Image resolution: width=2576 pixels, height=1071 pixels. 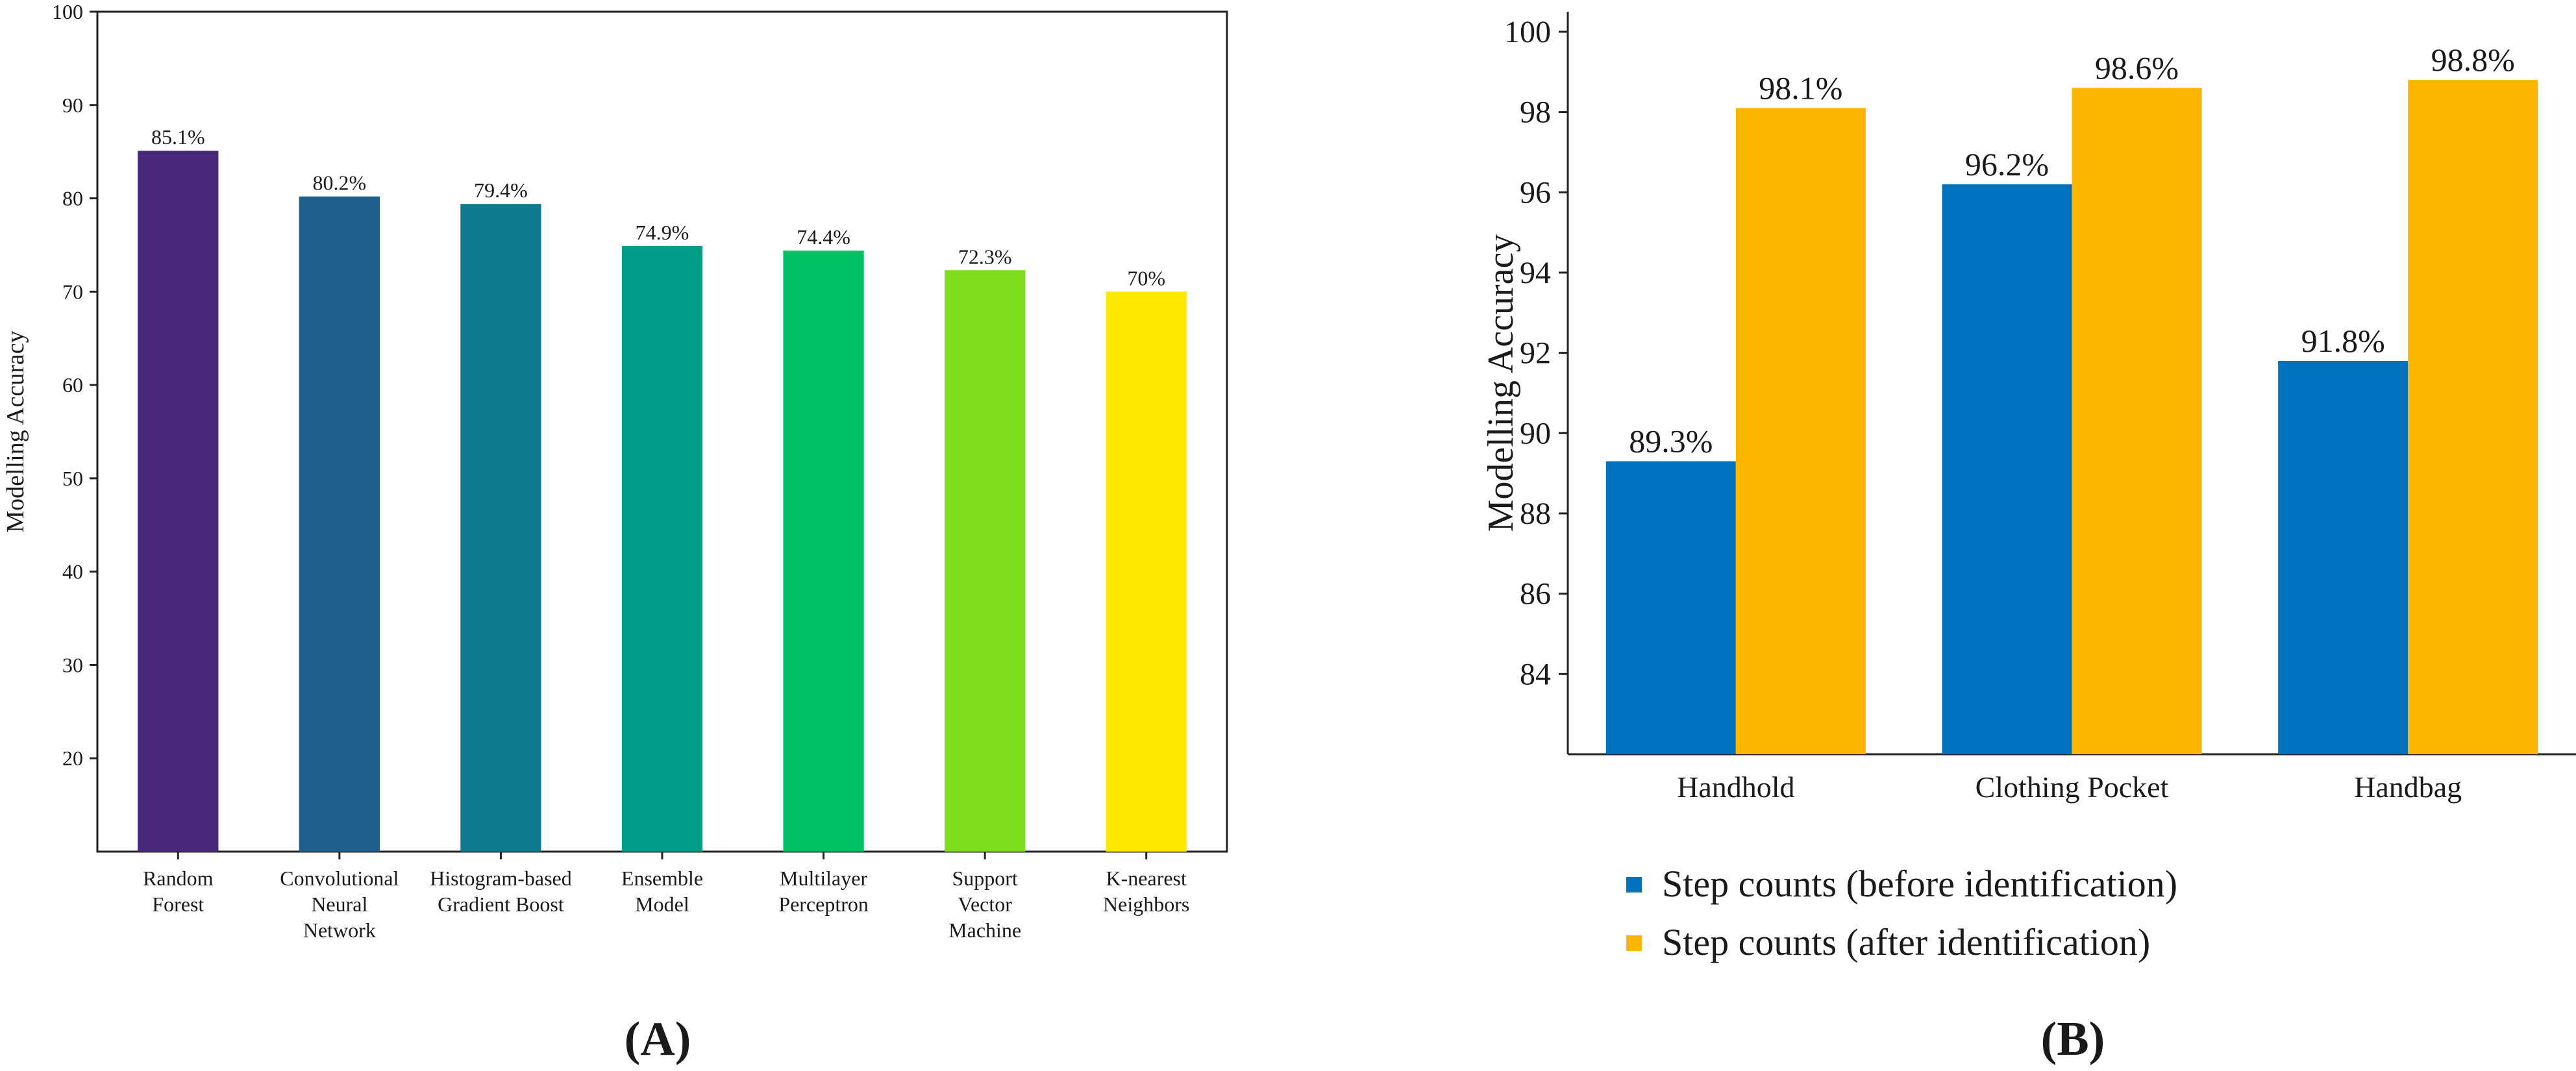 I want to click on chart-a-y-tick-label: 100, so click(x=67, y=11).